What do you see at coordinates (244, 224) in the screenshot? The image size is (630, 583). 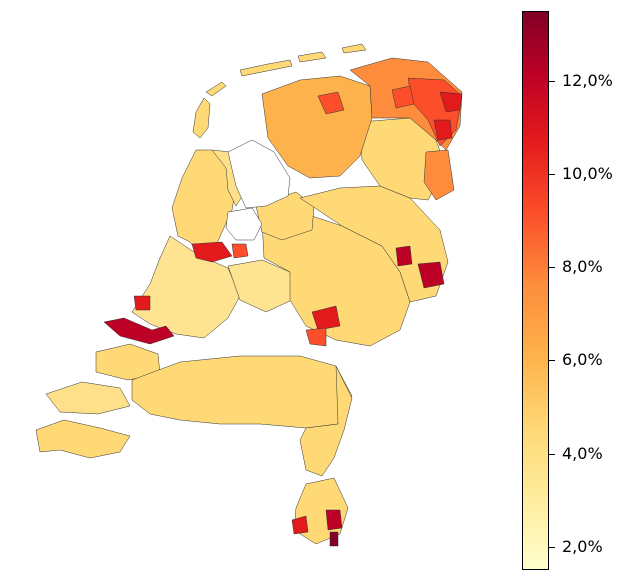 I see `markermeer-water` at bounding box center [244, 224].